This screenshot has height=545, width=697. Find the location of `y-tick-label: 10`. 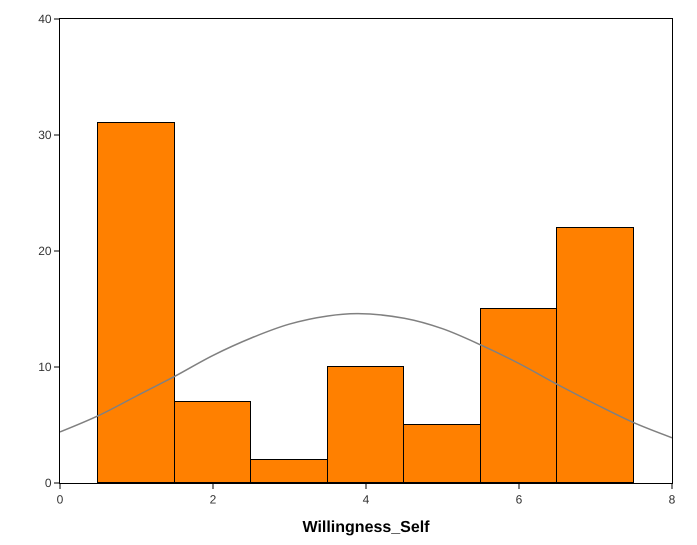

y-tick-label: 10 is located at coordinates (45, 367).